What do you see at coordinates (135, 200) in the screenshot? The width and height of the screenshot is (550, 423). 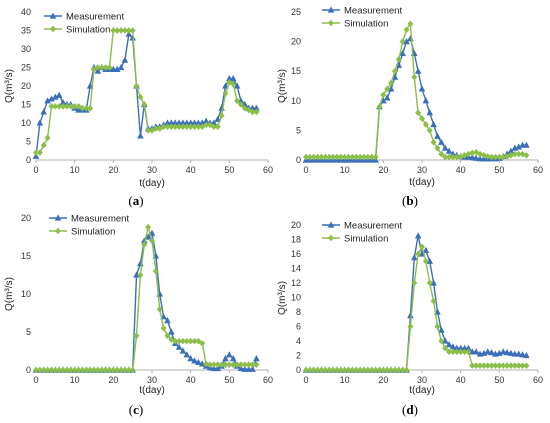 I see `panel-caption: (a)` at bounding box center [135, 200].